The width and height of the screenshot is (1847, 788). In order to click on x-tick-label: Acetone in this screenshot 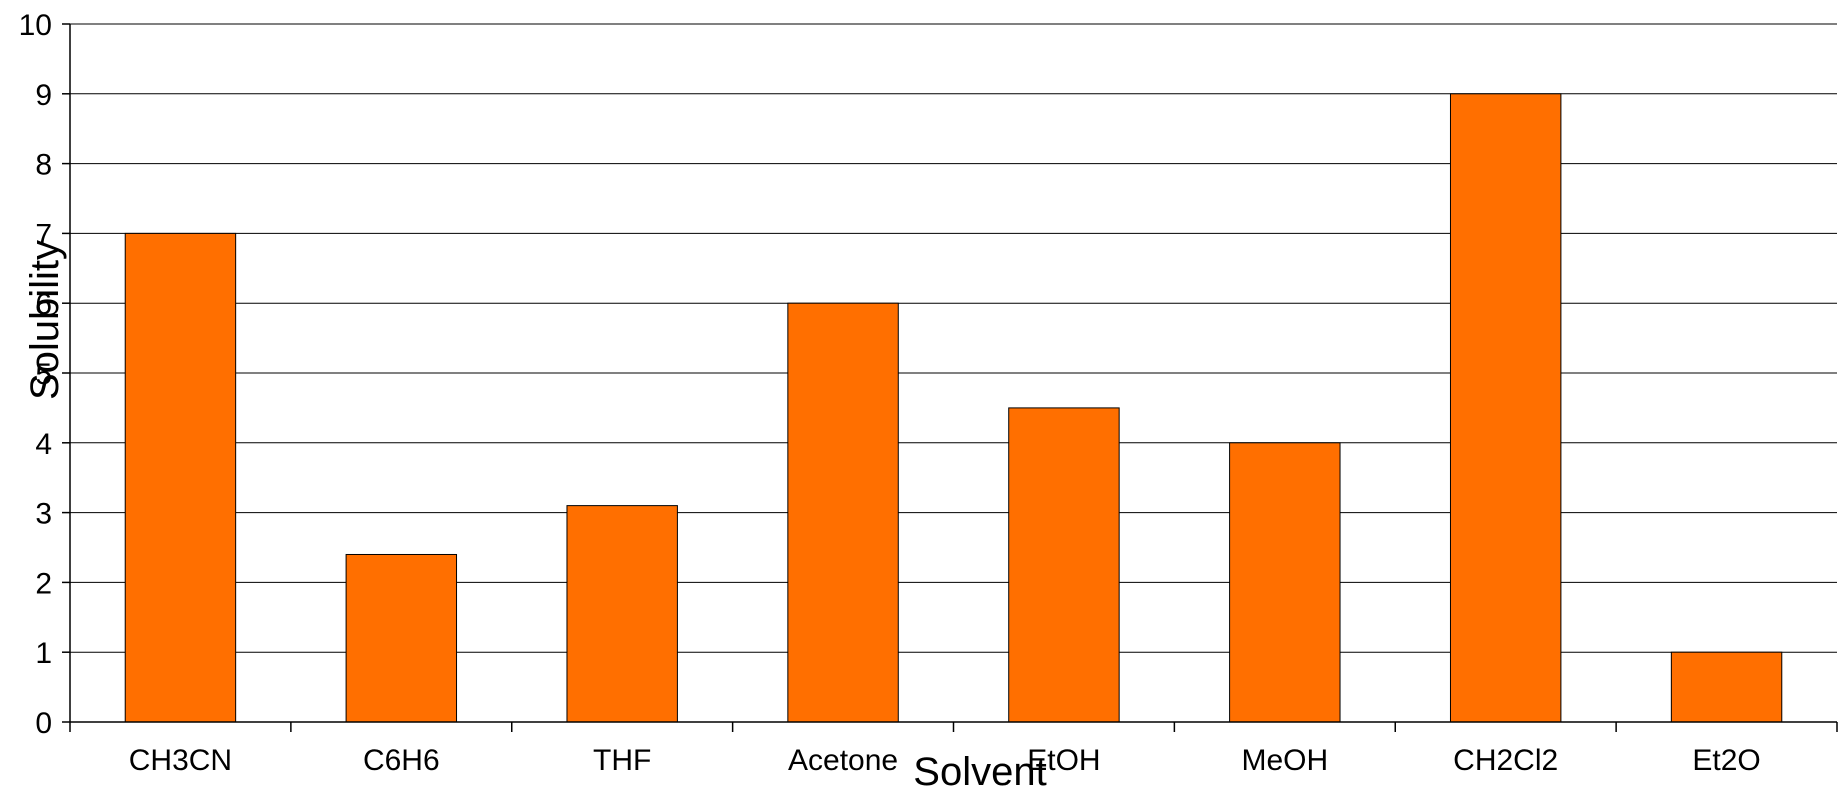, I will do `click(843, 760)`.